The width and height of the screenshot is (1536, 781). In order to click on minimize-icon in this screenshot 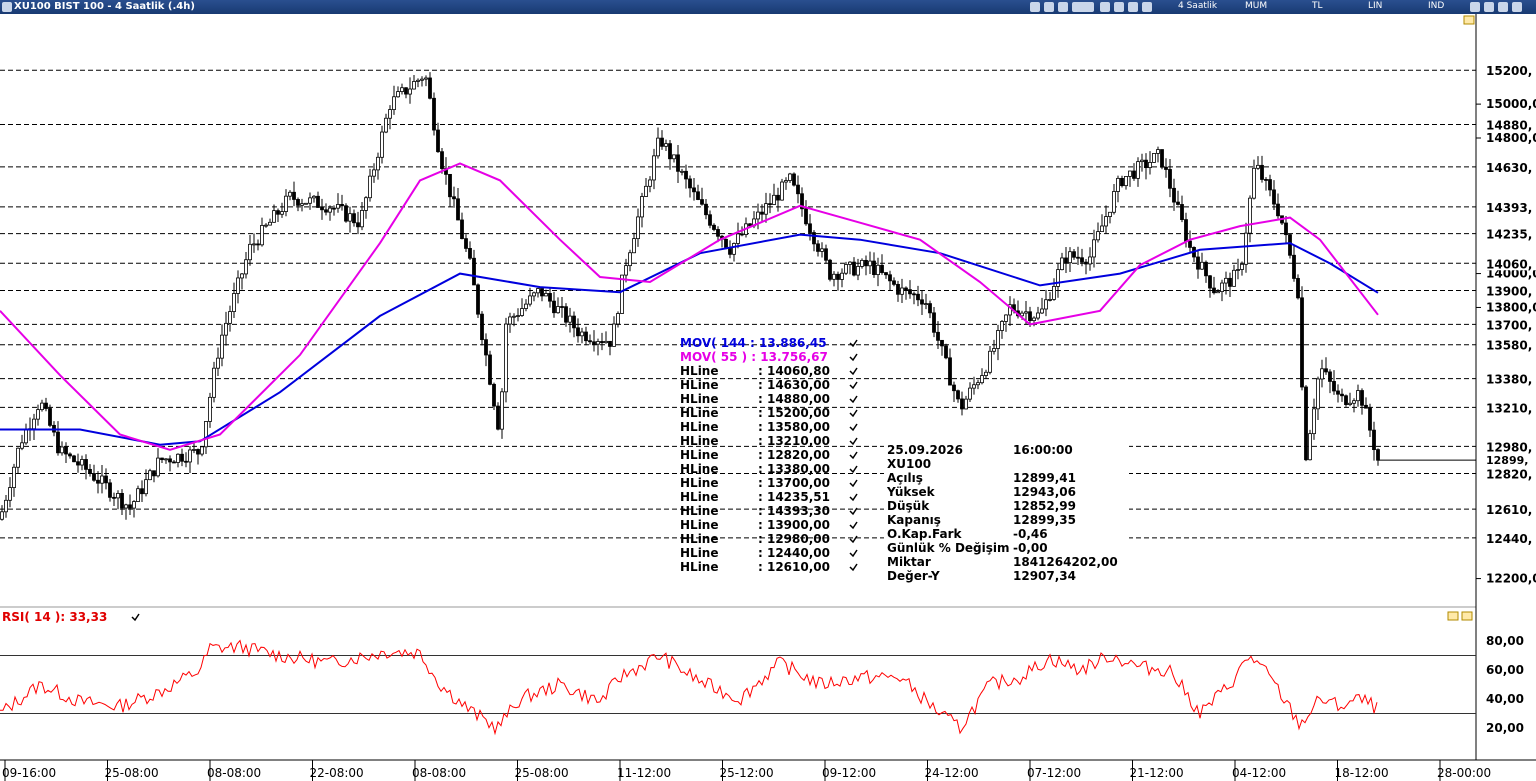, I will do `click(1489, 7)`.